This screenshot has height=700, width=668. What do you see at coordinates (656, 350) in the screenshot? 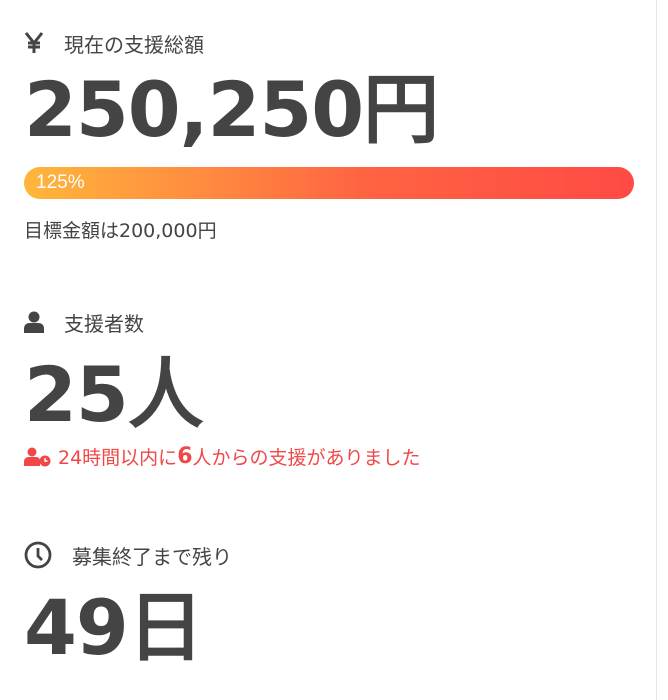
I see `divider` at bounding box center [656, 350].